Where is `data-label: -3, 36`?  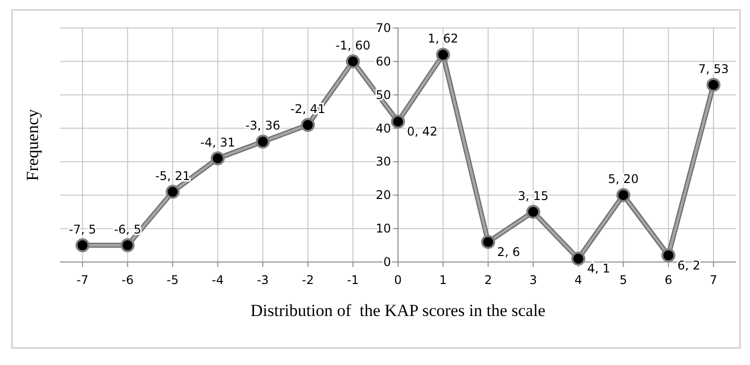
data-label: -3, 36 is located at coordinates (262, 125).